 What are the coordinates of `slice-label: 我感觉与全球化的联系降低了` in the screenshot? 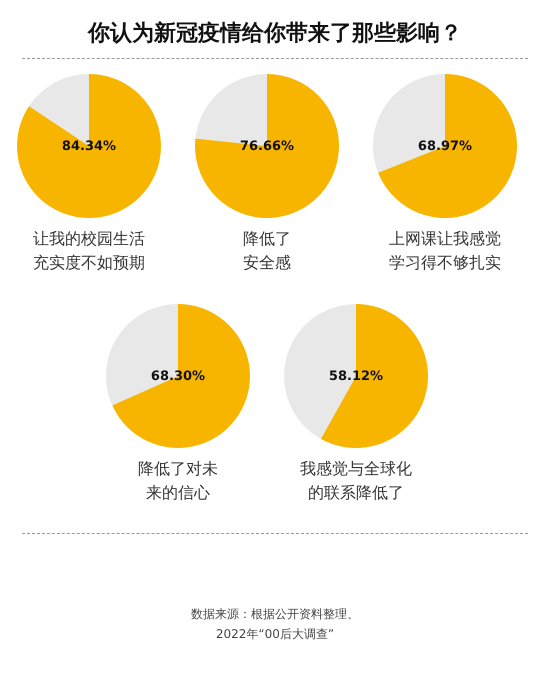 It's located at (356, 480).